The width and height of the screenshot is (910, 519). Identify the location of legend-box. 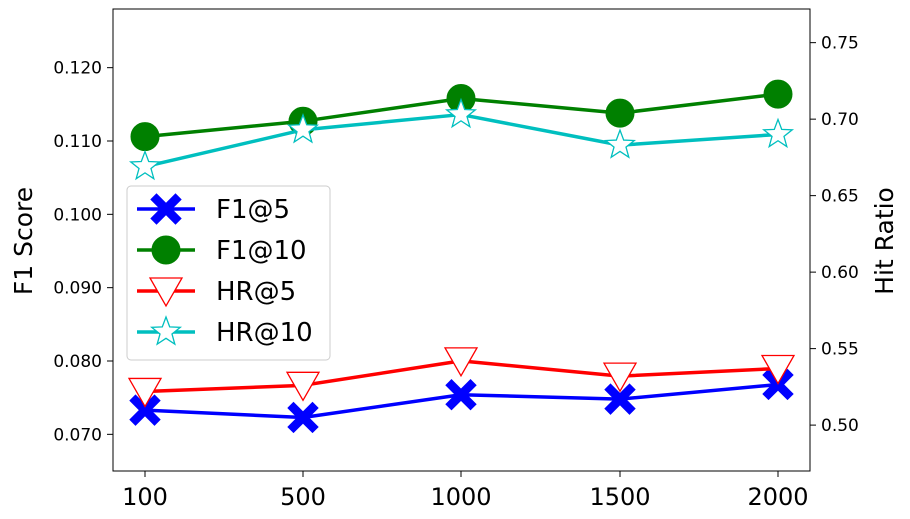
(228, 273).